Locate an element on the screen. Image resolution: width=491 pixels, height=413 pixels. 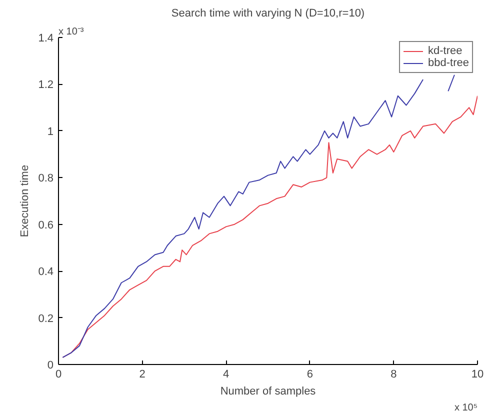
text: x 10⁻³ is located at coordinates (71, 32).